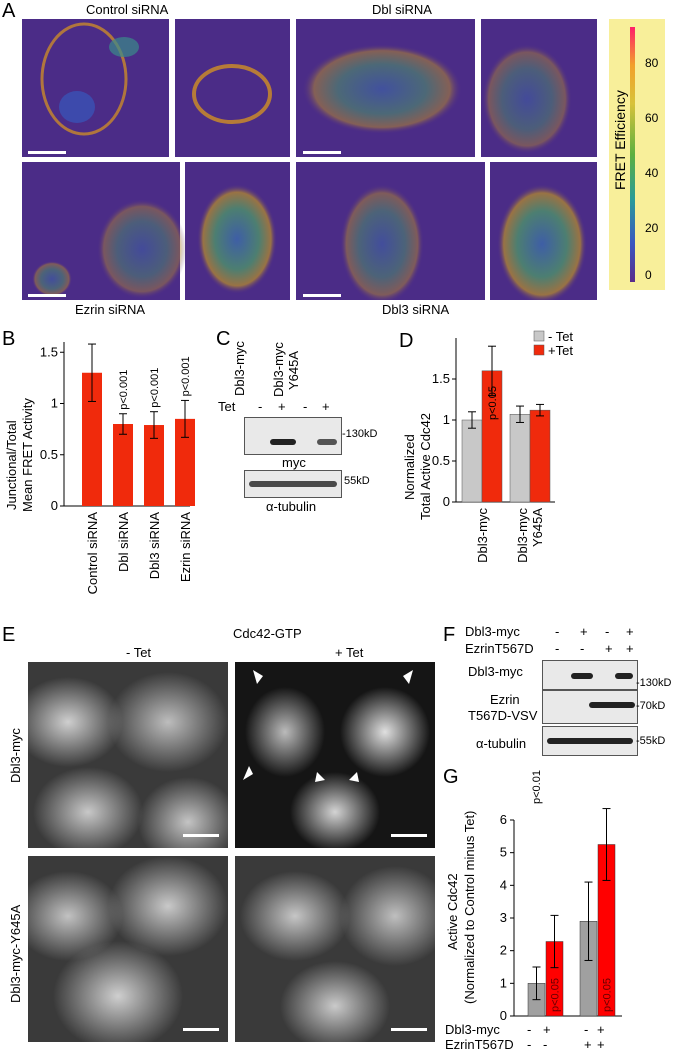  I want to click on y-tick-label: 2, so click(503, 950).